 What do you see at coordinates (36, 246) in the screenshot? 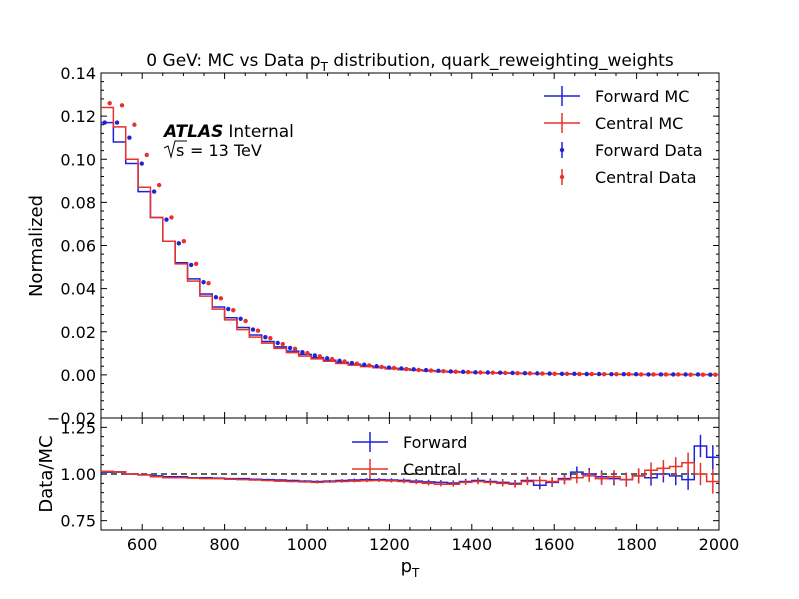
I see `main-y-axis-label: Normalized` at bounding box center [36, 246].